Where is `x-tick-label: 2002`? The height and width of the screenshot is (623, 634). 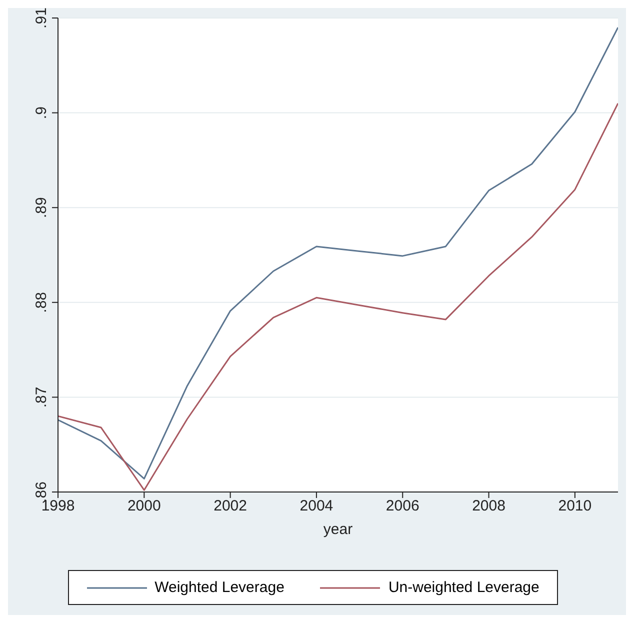 x-tick-label: 2002 is located at coordinates (230, 506).